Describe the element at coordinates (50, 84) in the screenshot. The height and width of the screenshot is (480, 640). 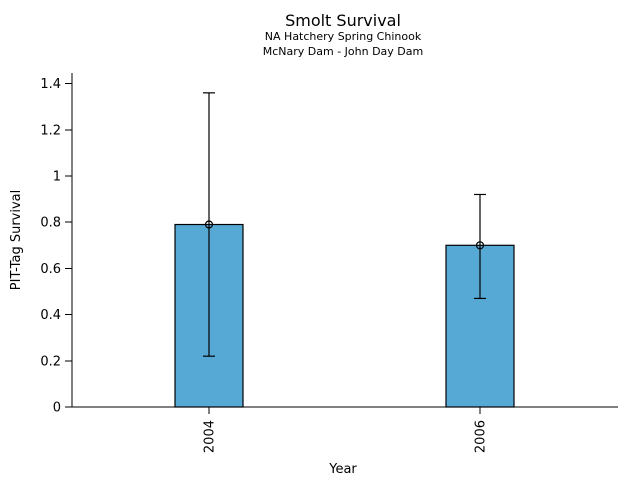
I see `y-tick-label-1.4: 1.4` at that location.